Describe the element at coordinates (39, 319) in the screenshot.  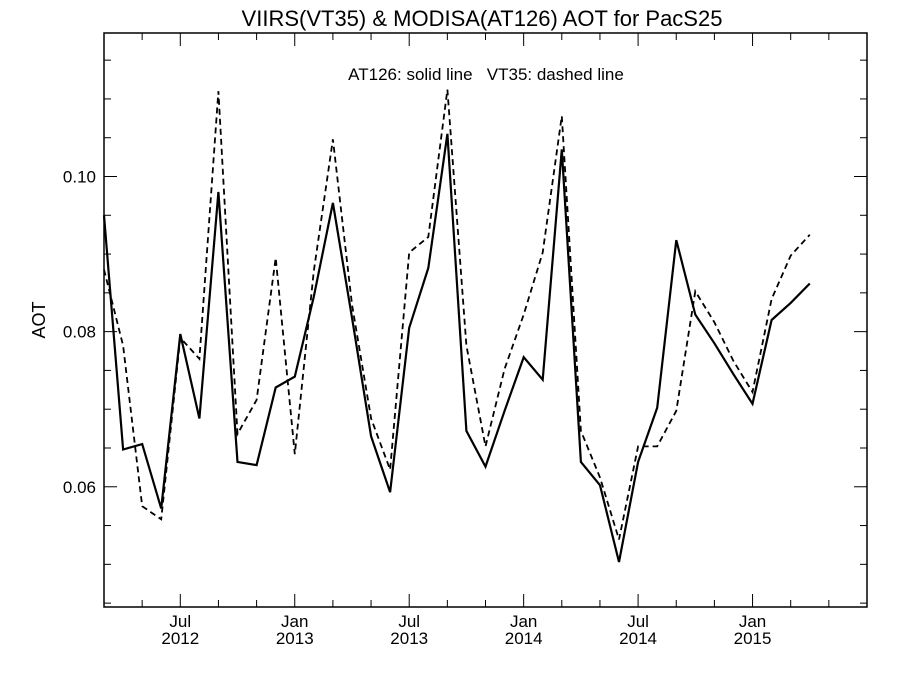
I see `y-axis-label: AOT` at that location.